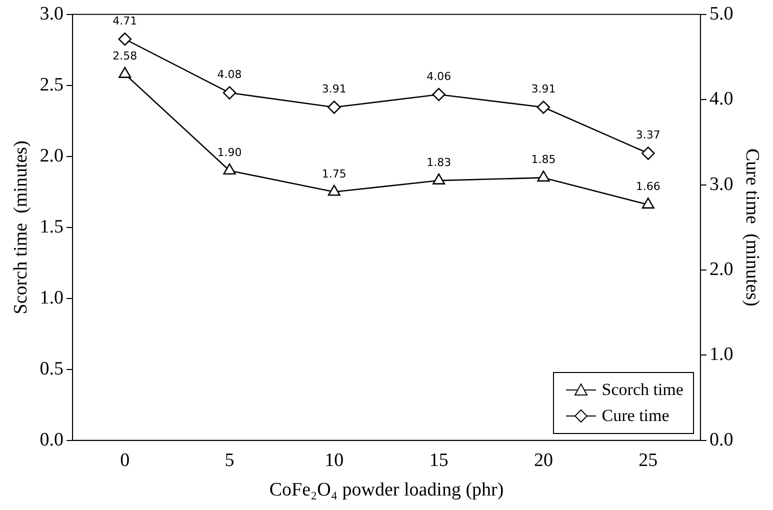  I want to click on x-tick-label: 0, so click(125, 460).